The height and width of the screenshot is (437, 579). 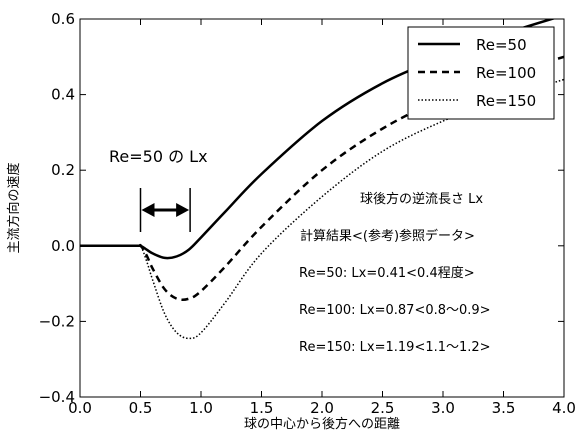 What do you see at coordinates (421, 199) in the screenshot?
I see `annotation-line-1: 球後方の逆流長さ Lx` at bounding box center [421, 199].